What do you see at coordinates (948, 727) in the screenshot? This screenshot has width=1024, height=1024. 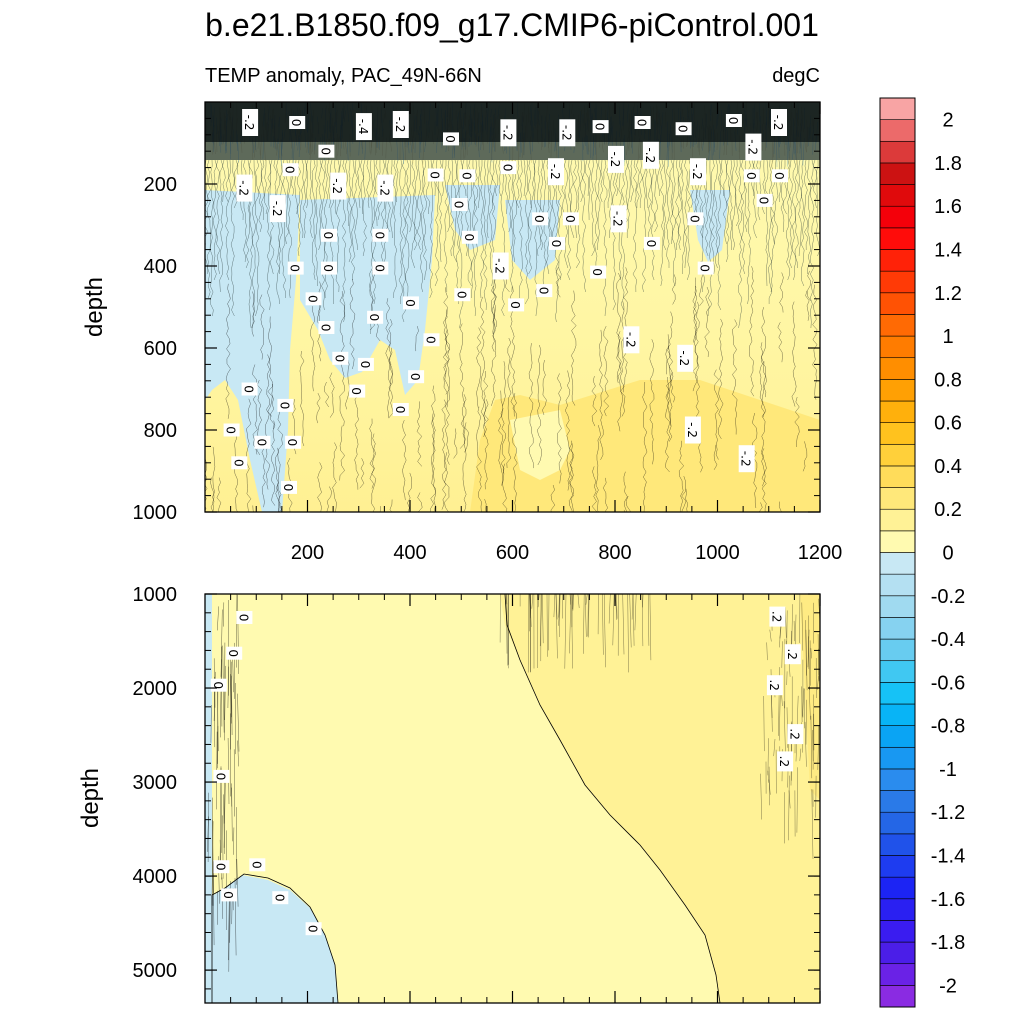 I see `colorbar-tick-label: -0.8` at bounding box center [948, 727].